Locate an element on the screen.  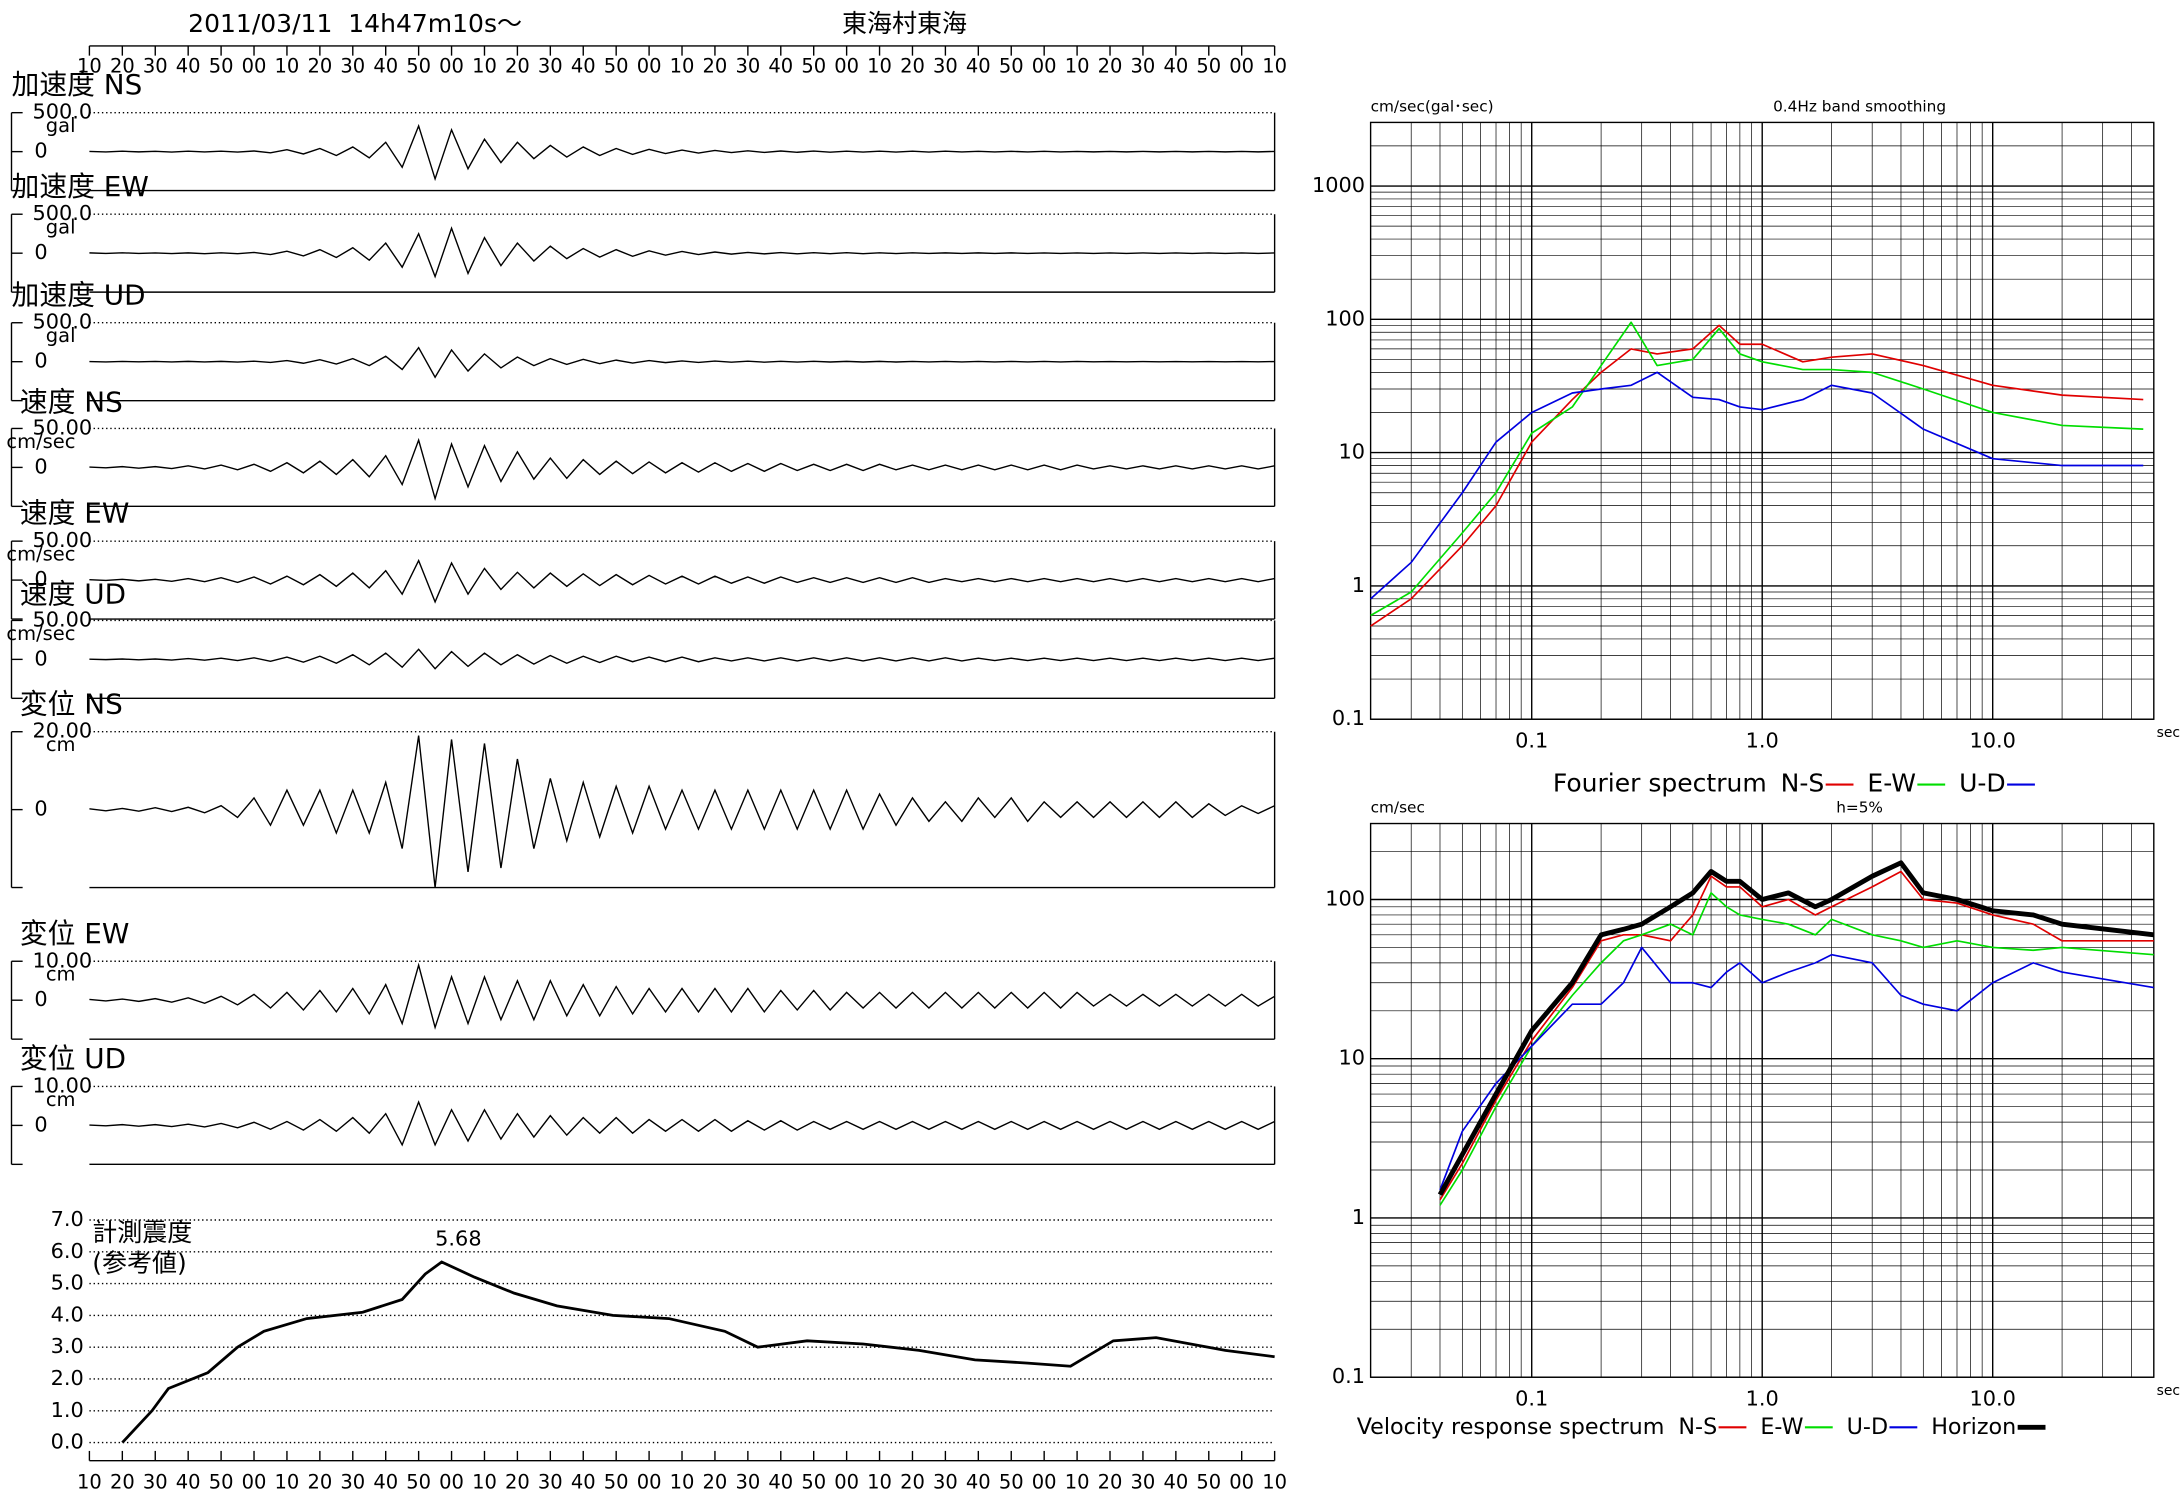
y-tick-label: 20.00 is located at coordinates (62, 731).